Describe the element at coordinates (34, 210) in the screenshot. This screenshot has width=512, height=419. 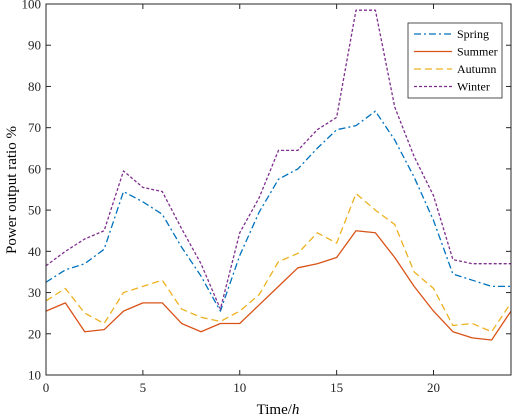
I see `y-tick-label: 50` at that location.